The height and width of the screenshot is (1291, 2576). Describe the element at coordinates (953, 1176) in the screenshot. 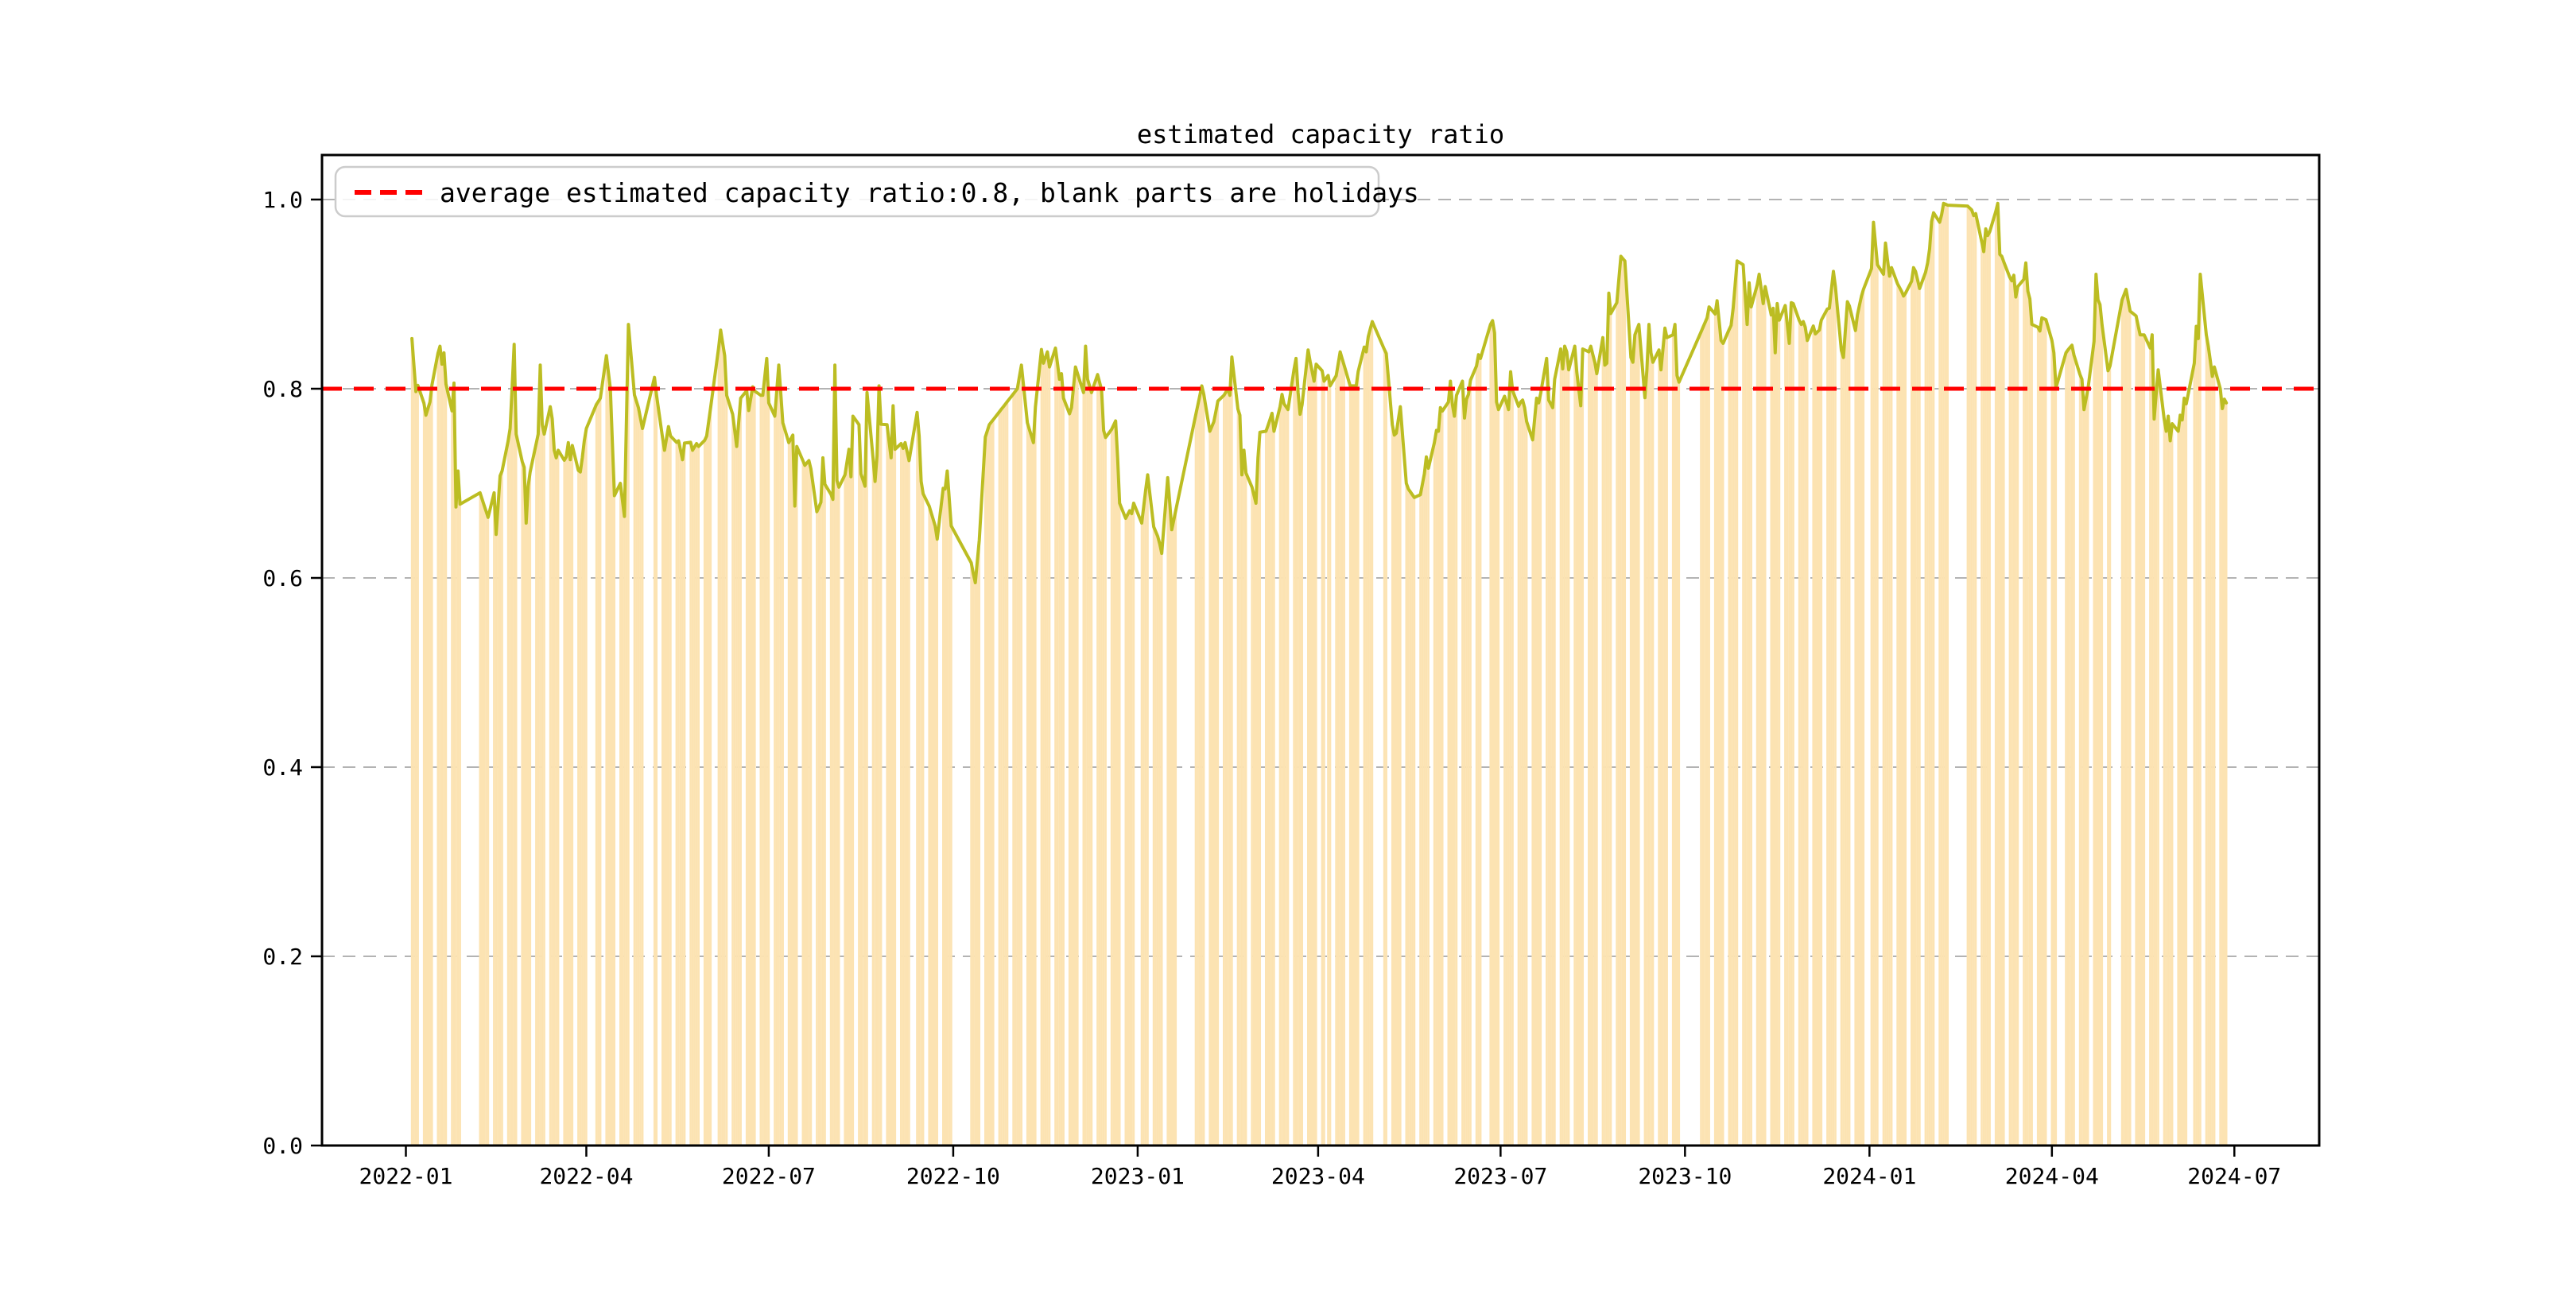

I see `x-tick-label: 2022-10` at that location.